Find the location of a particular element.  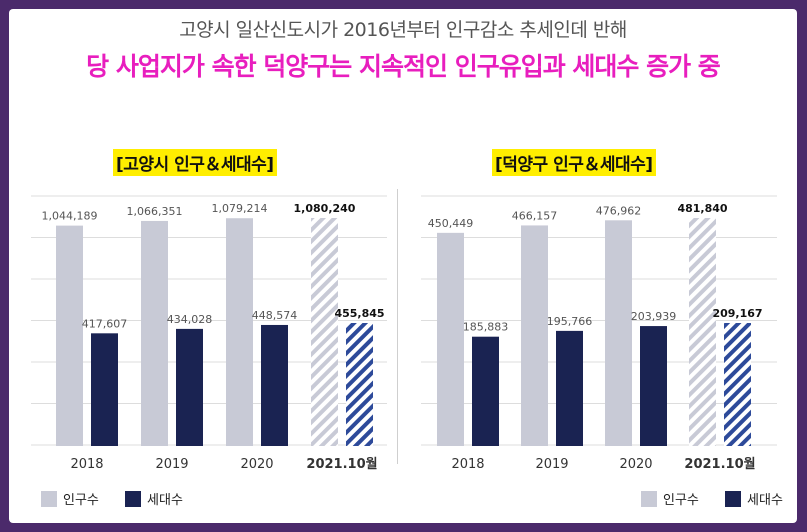

households-data-label: 455,845 is located at coordinates (359, 313).